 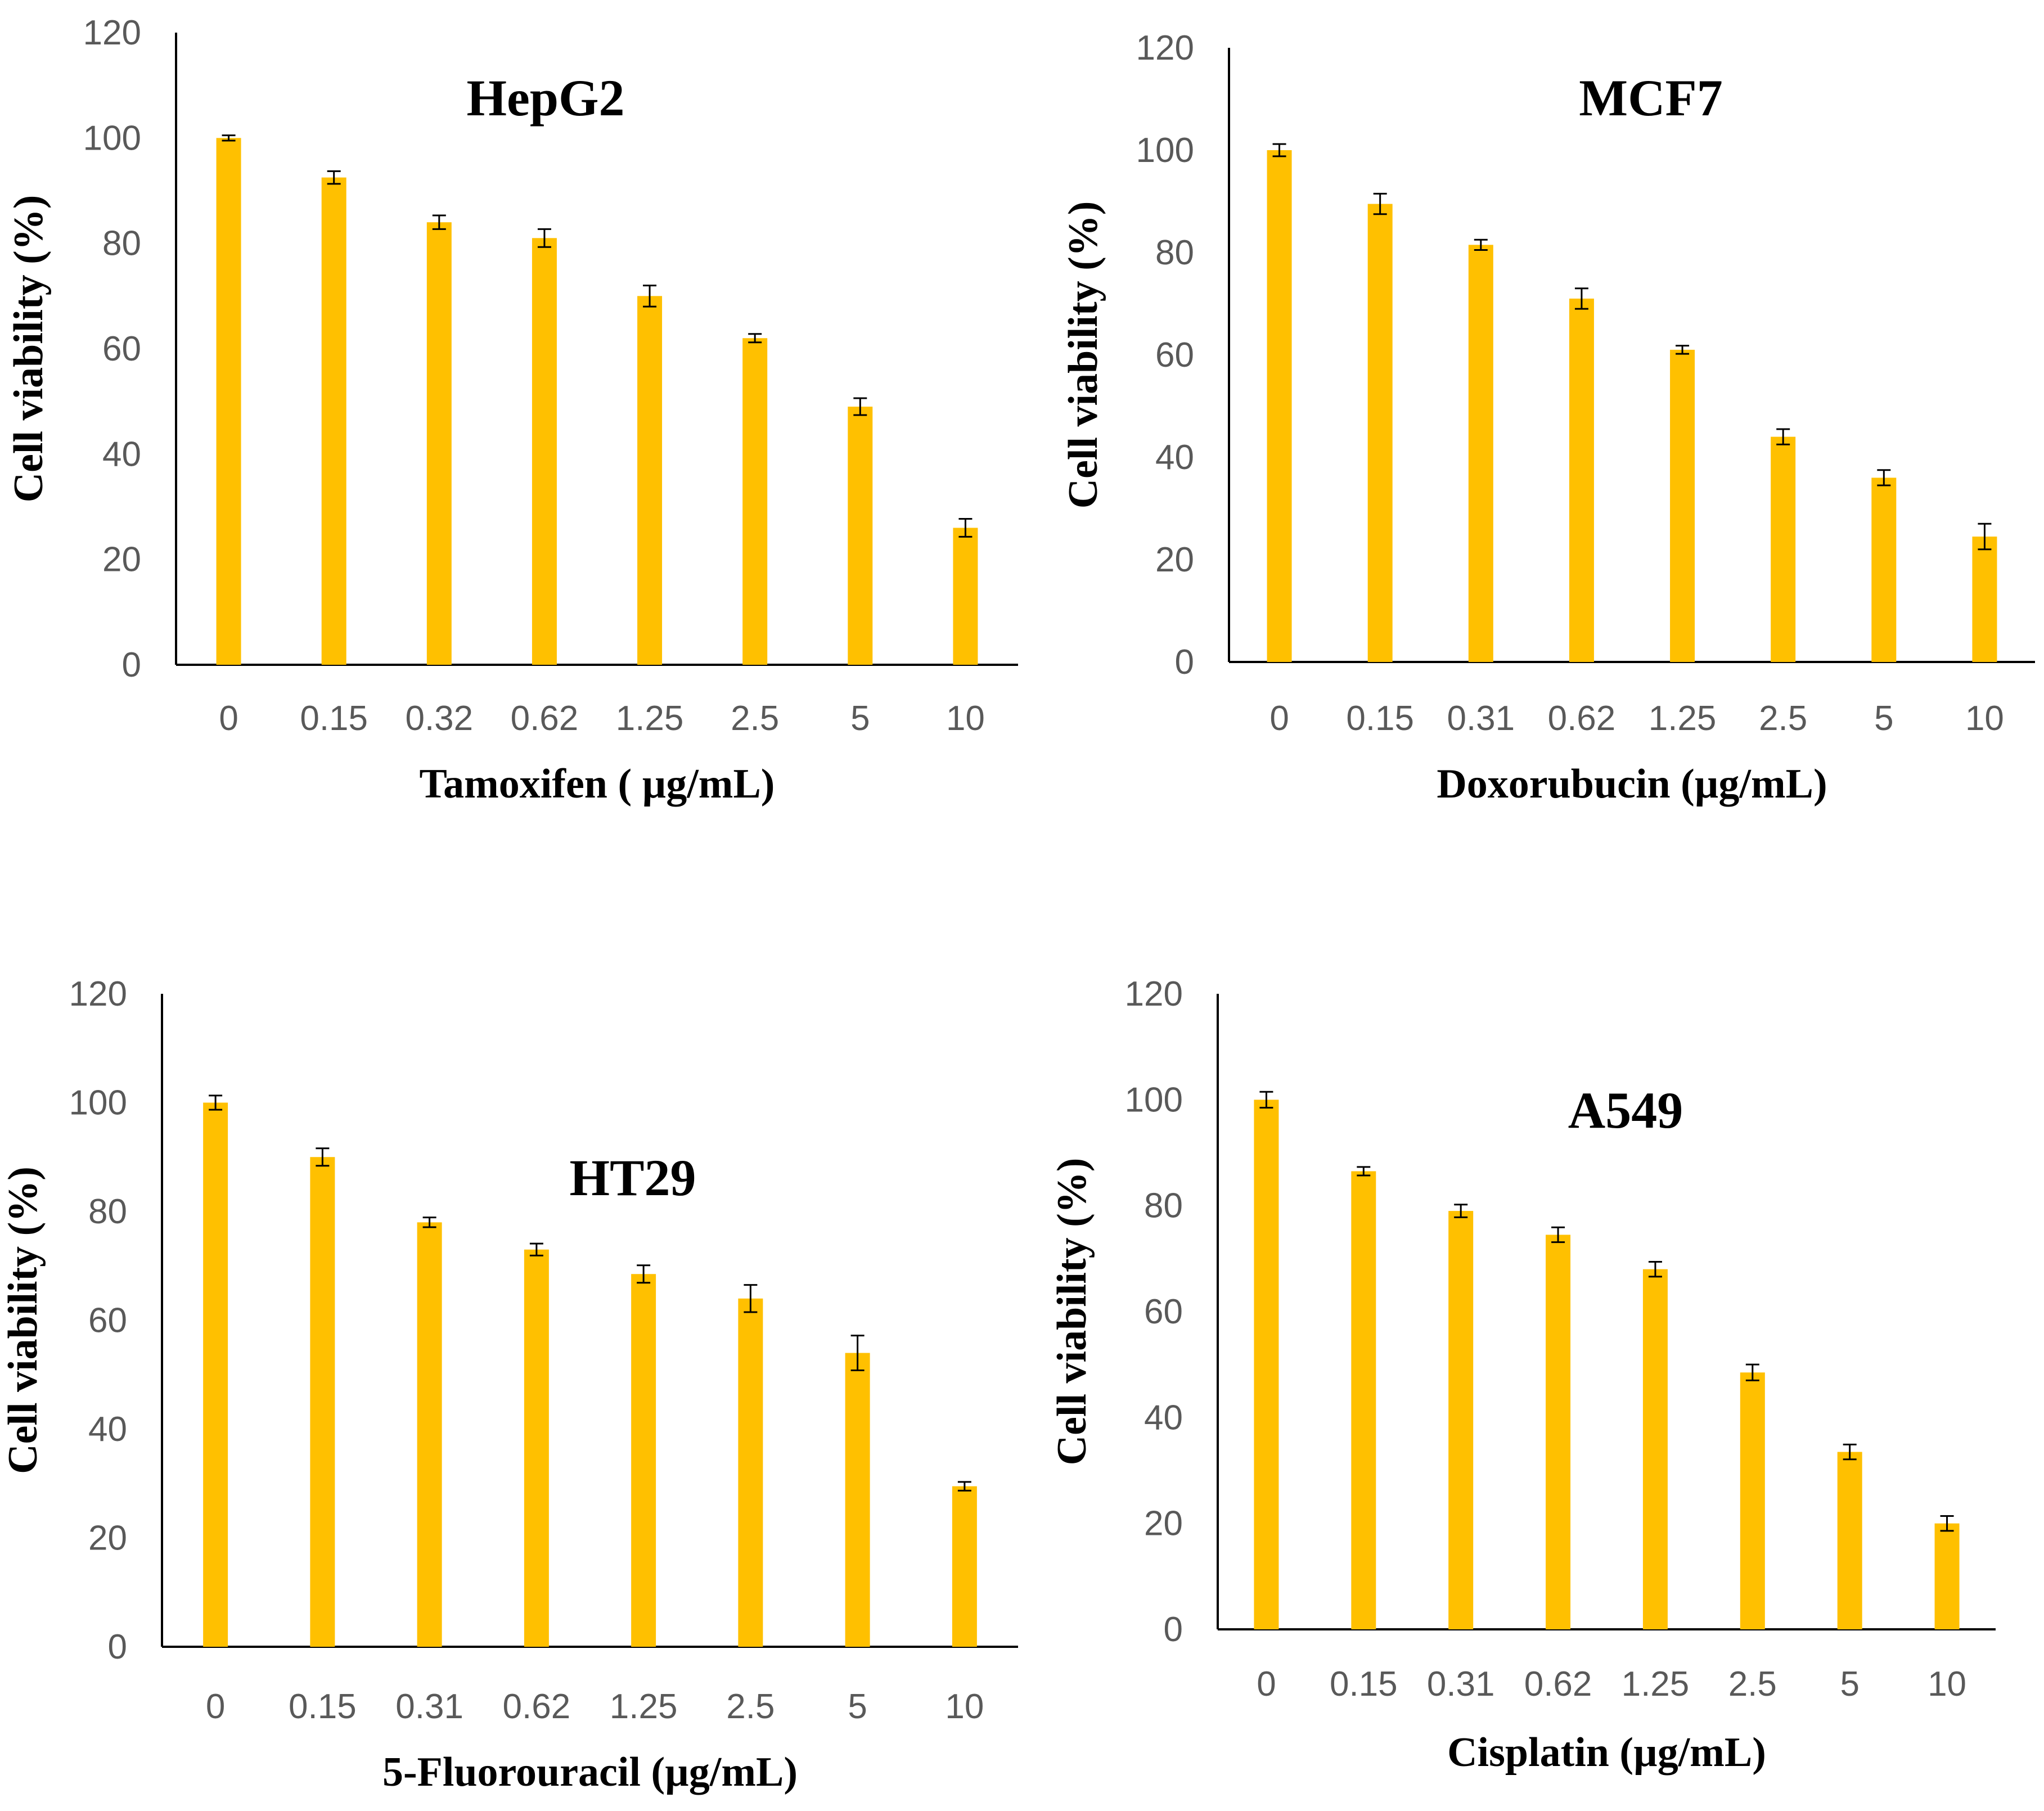 What do you see at coordinates (1625, 1110) in the screenshot?
I see `chart-title: A549` at bounding box center [1625, 1110].